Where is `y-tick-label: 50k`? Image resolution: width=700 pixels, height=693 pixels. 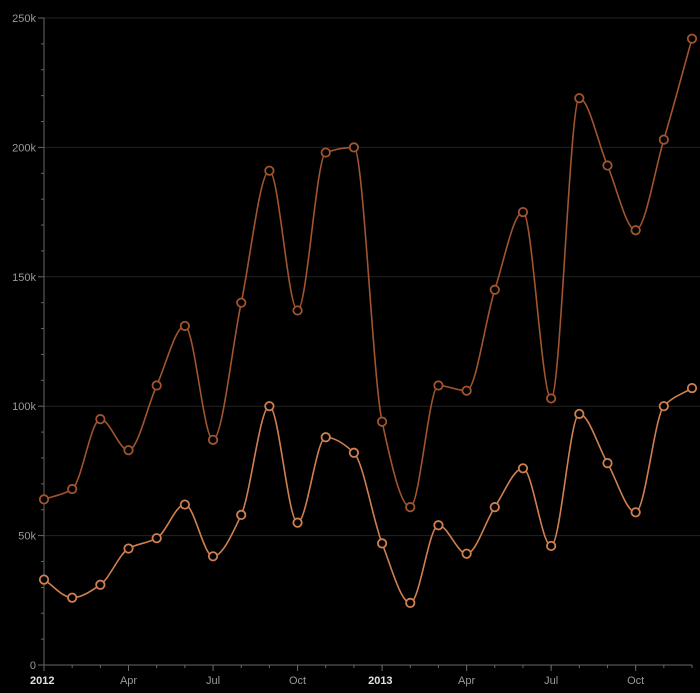 y-tick-label: 50k is located at coordinates (27, 537).